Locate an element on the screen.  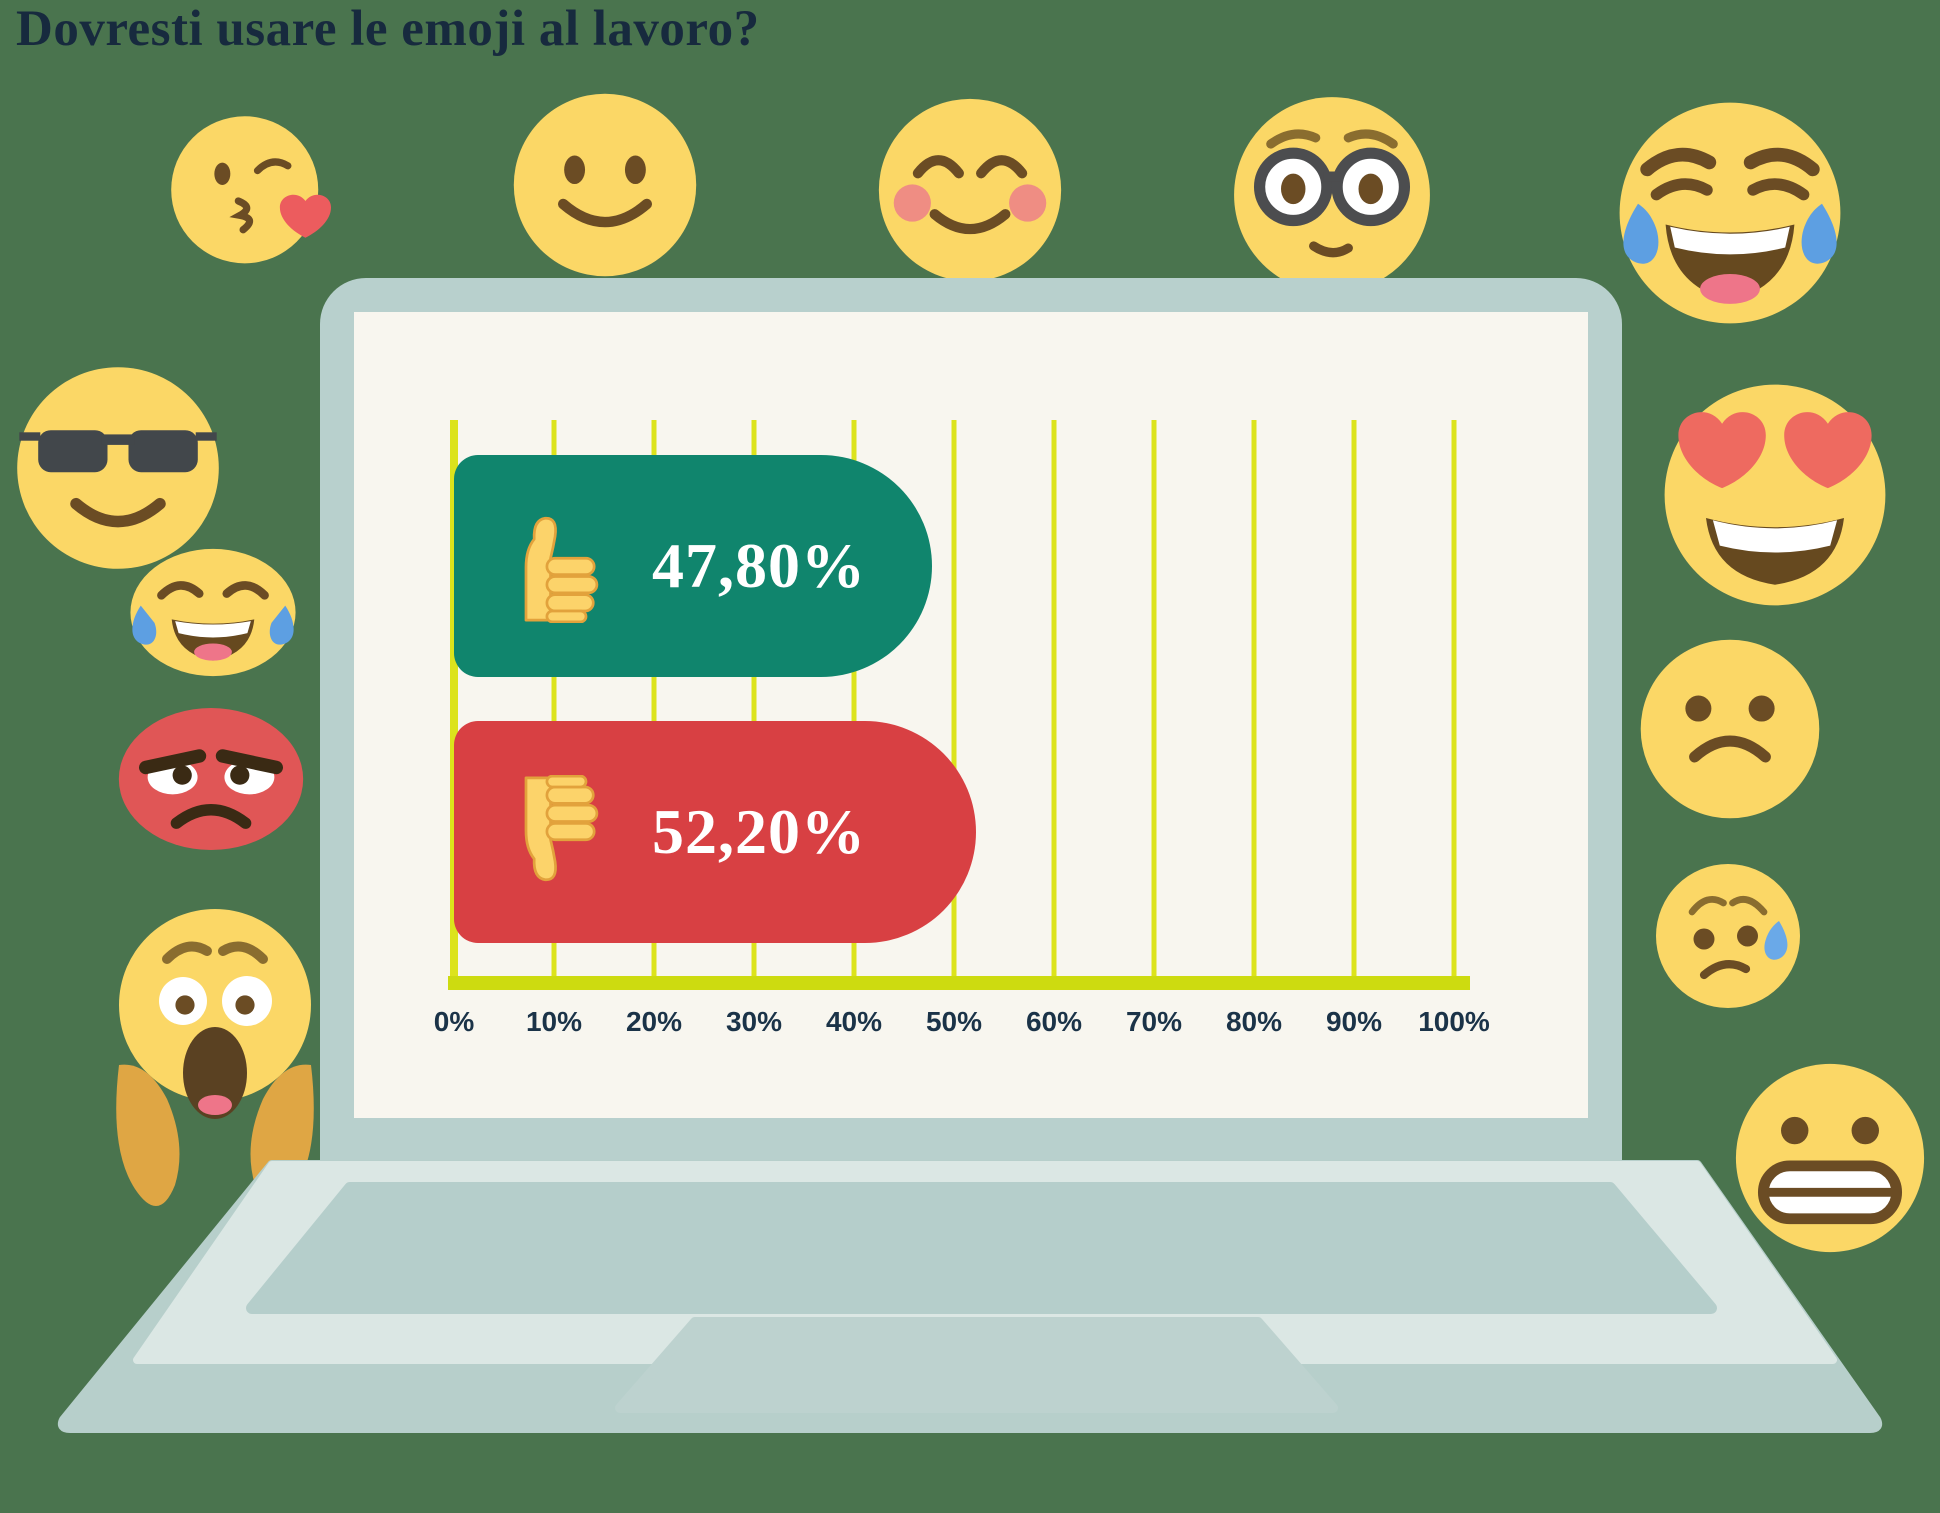
bar-value-thumbs-down: 52,20% is located at coordinates (759, 831).